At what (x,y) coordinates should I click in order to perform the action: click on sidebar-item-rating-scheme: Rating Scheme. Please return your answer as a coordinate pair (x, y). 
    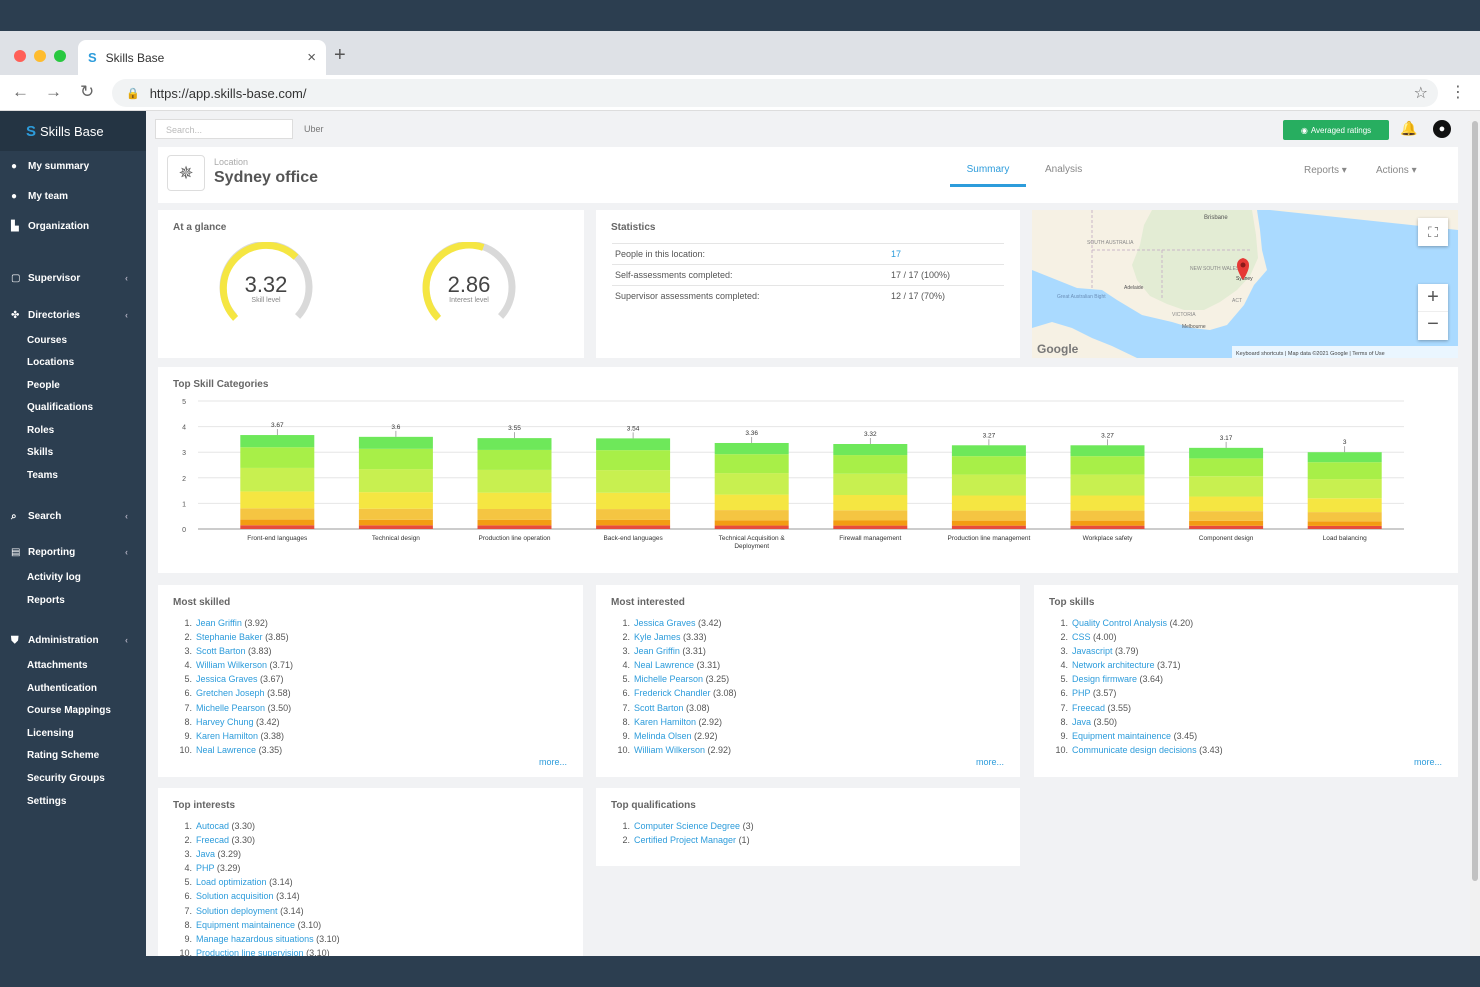
    Looking at the image, I should click on (73, 757).